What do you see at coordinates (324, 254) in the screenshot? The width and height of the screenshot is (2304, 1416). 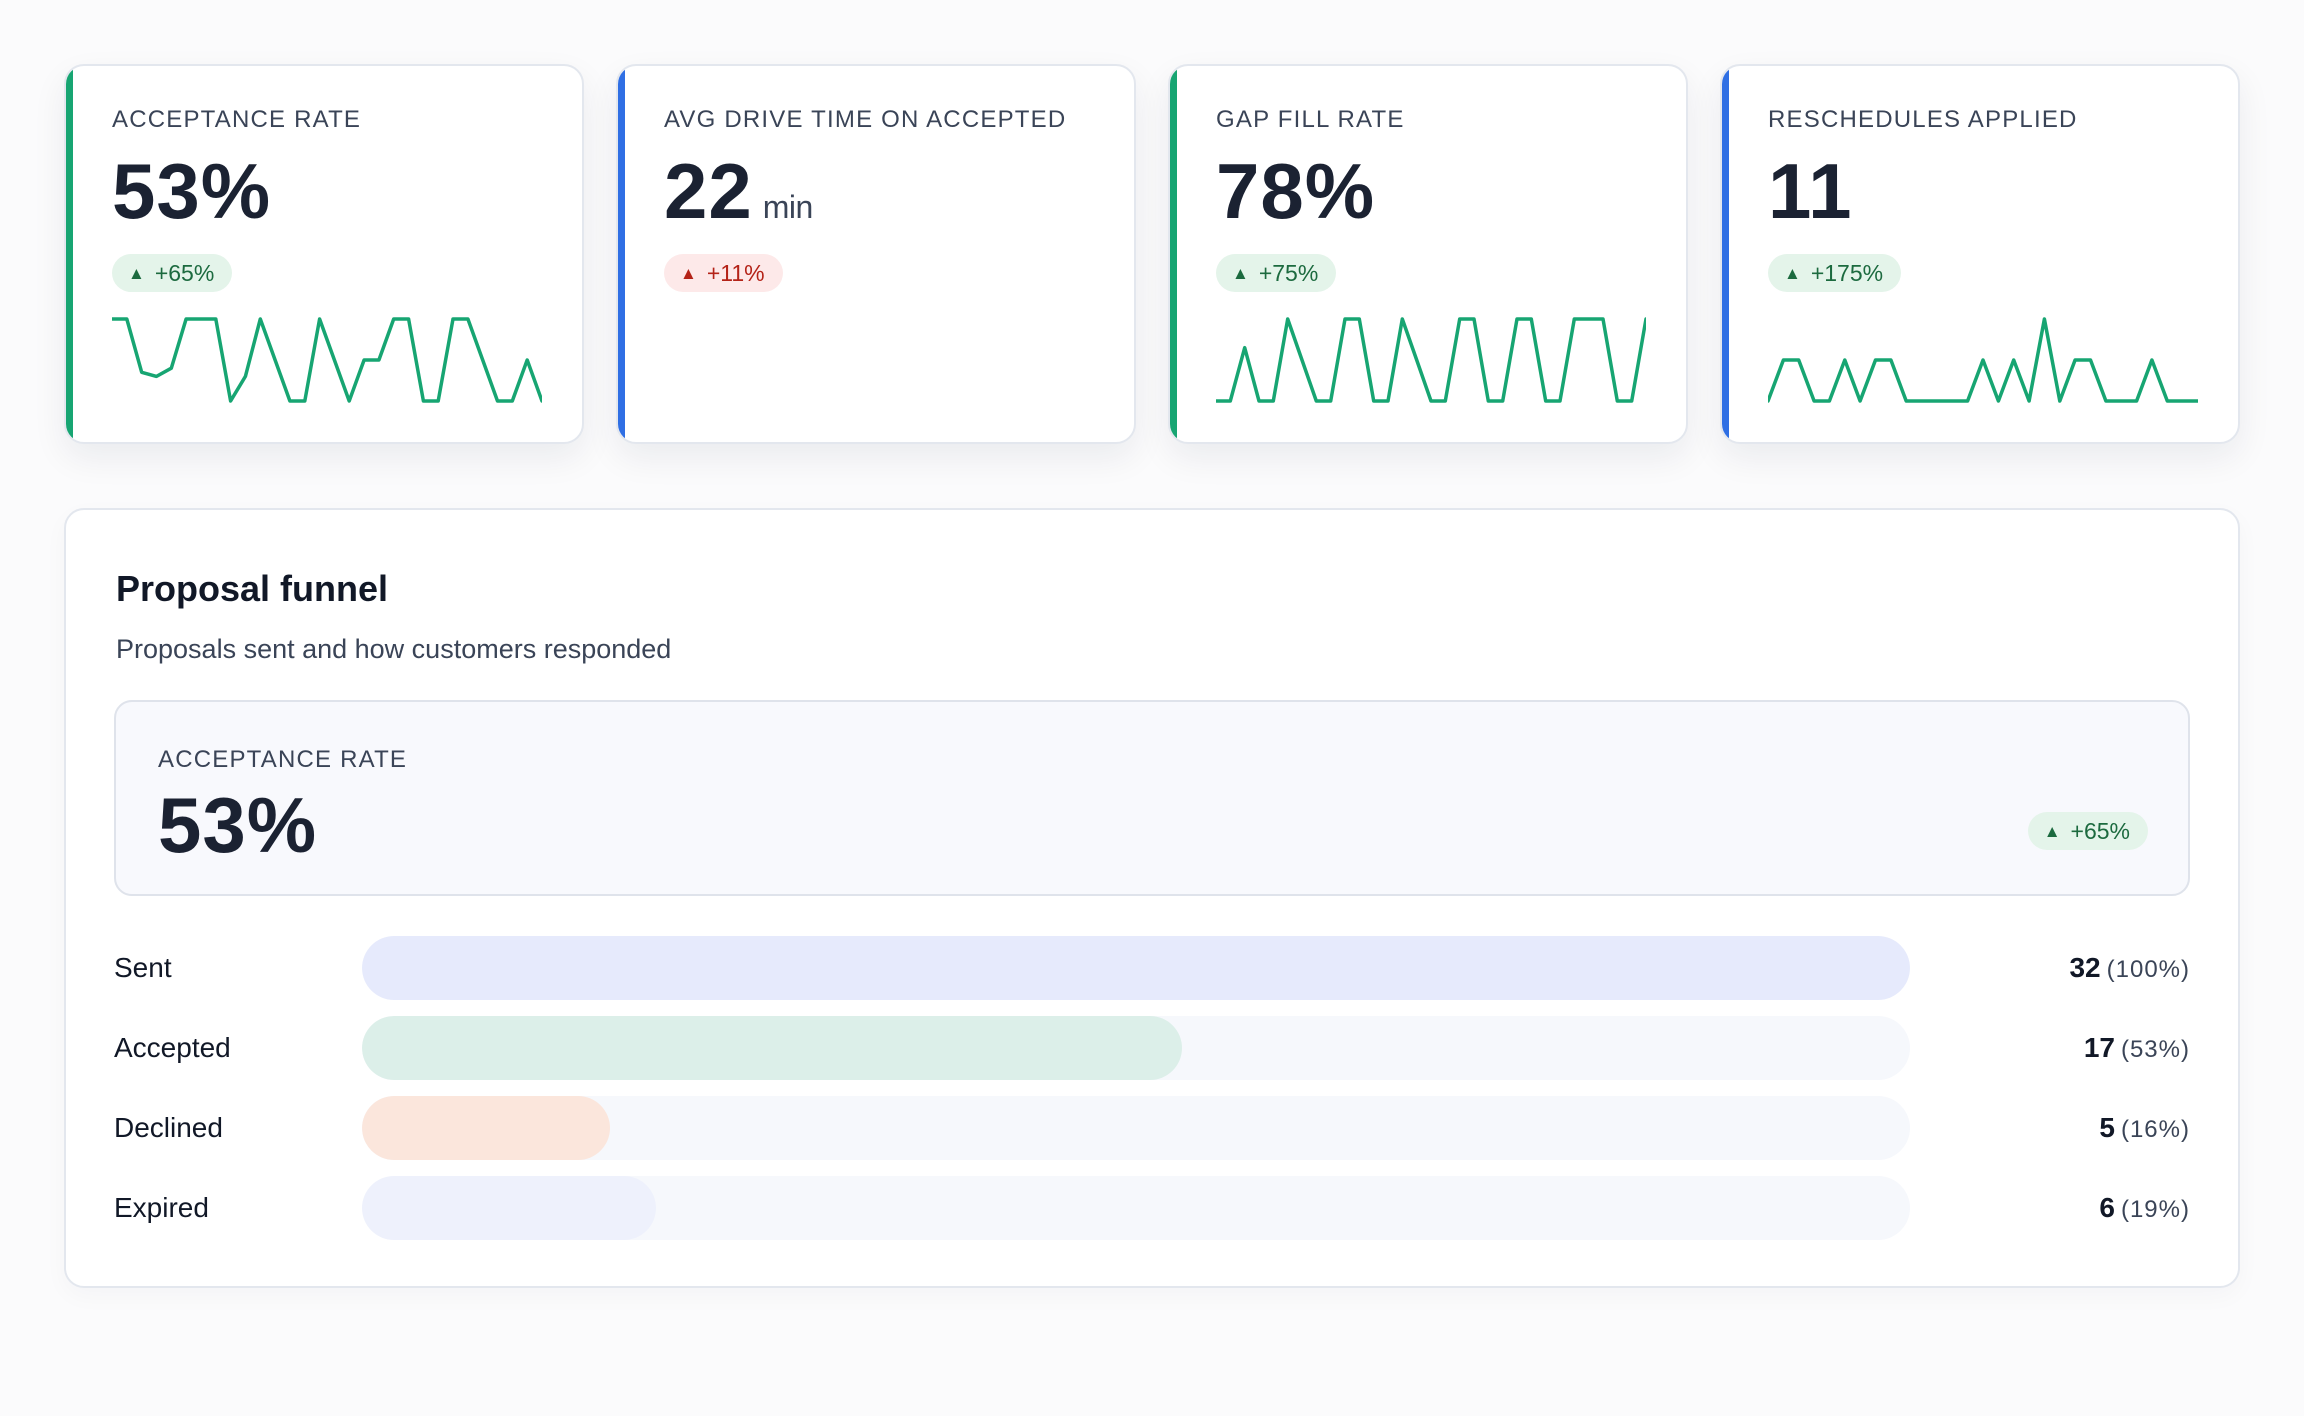 I see `kpi-card-acceptance-rate: ACCEPTANCE RATE 53% ▲ +65%` at bounding box center [324, 254].